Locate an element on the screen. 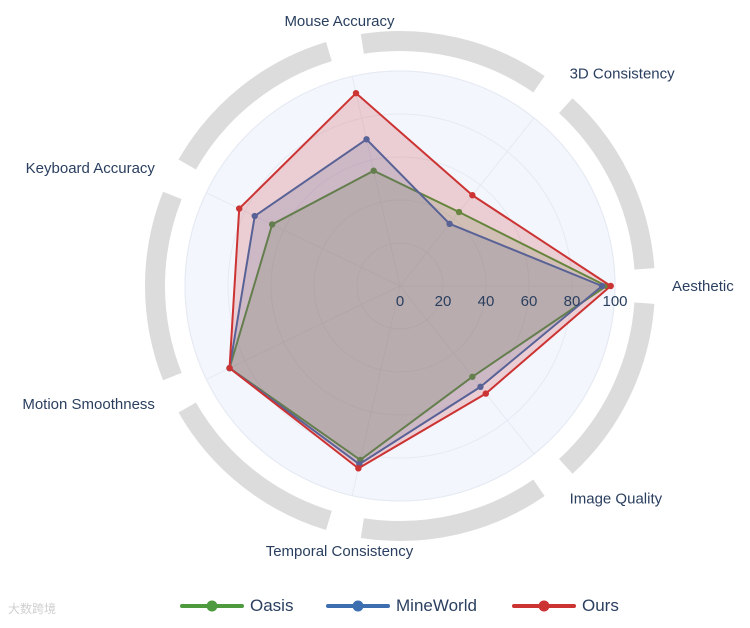  legend-swatch-mineworld is located at coordinates (358, 606).